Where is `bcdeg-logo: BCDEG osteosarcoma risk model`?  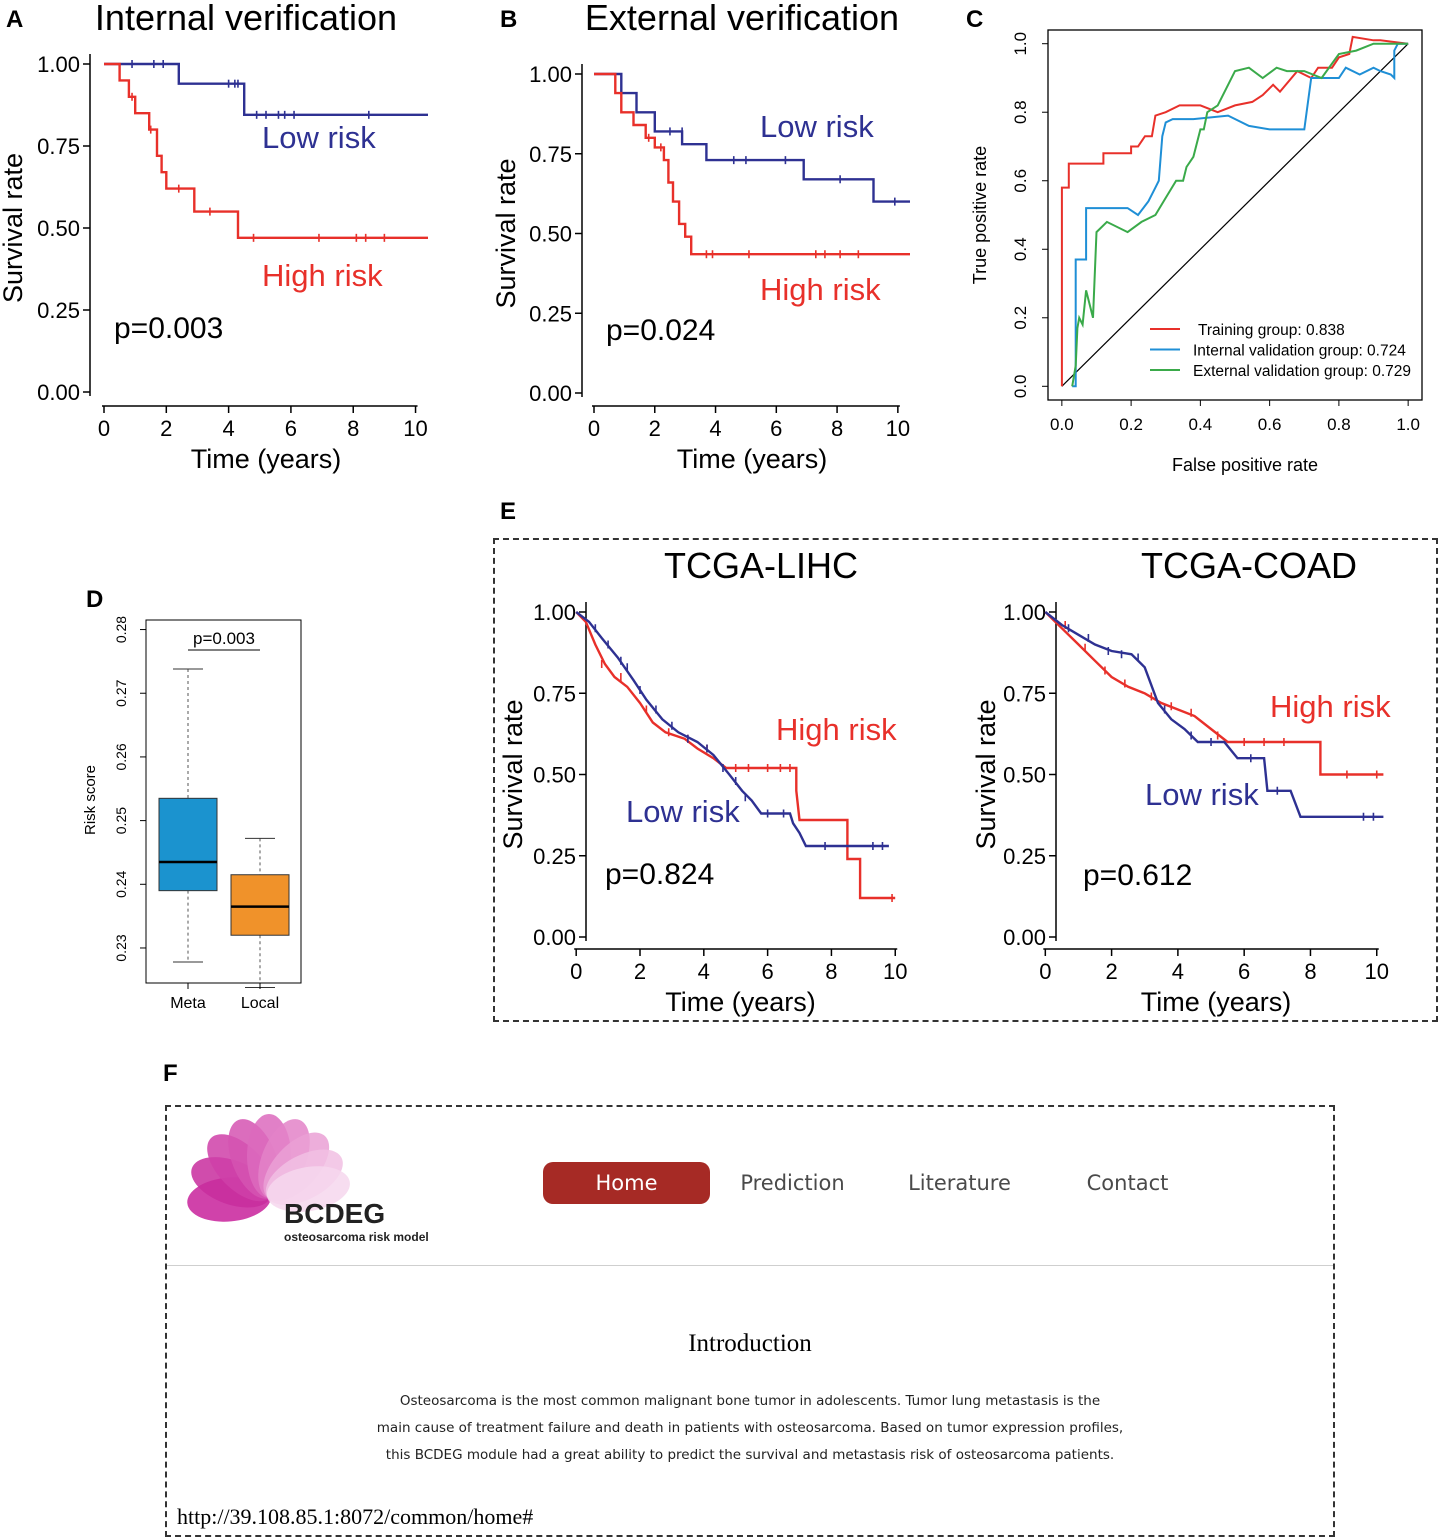 bcdeg-logo: BCDEG osteosarcoma risk model is located at coordinates (308, 1179).